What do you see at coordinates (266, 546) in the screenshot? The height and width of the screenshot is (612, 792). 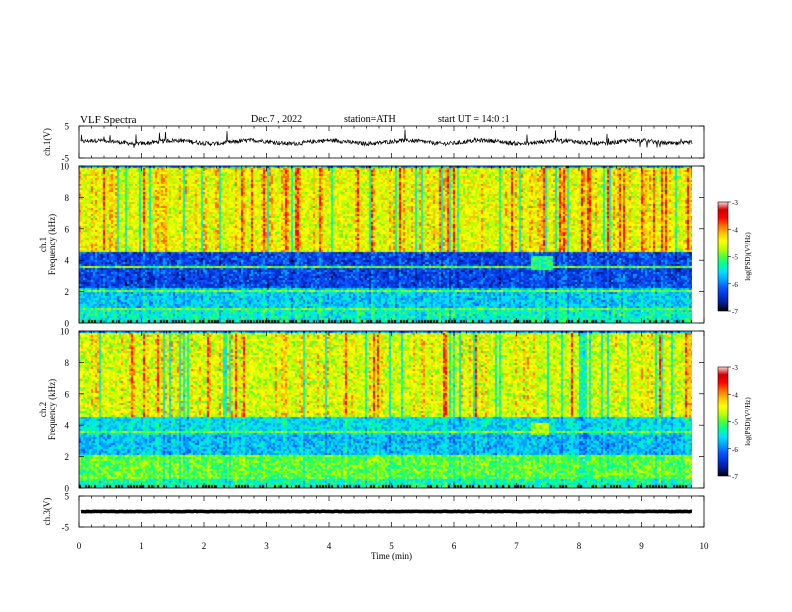 I see `x-tick-label: 3` at bounding box center [266, 546].